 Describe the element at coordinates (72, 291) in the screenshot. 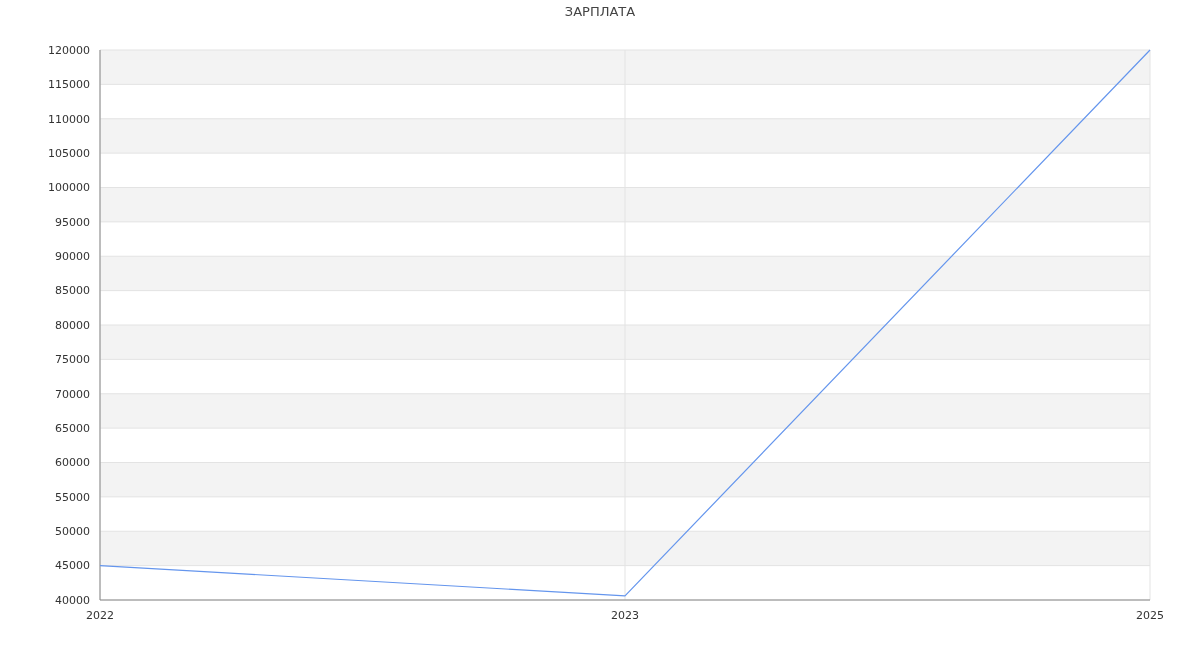

I see `y-tick-label: 85000` at that location.